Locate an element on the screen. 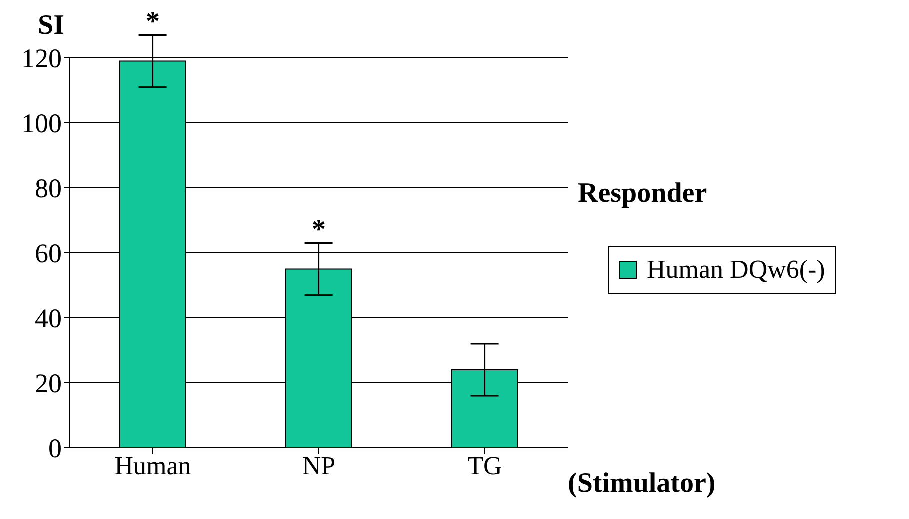 This screenshot has height=519, width=909. legend-title: Responder is located at coordinates (643, 194).